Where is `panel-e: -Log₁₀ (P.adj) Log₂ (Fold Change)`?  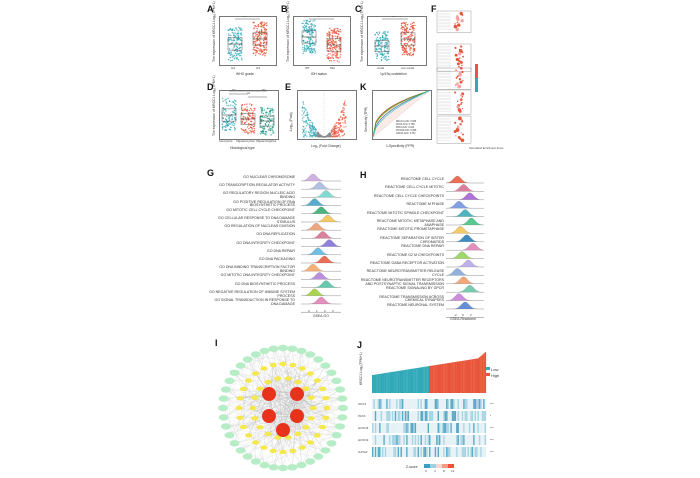
panel-e: -Log₁₀ (P.adj) Log₂ (Fold Change) is located at coordinates (323, 122).